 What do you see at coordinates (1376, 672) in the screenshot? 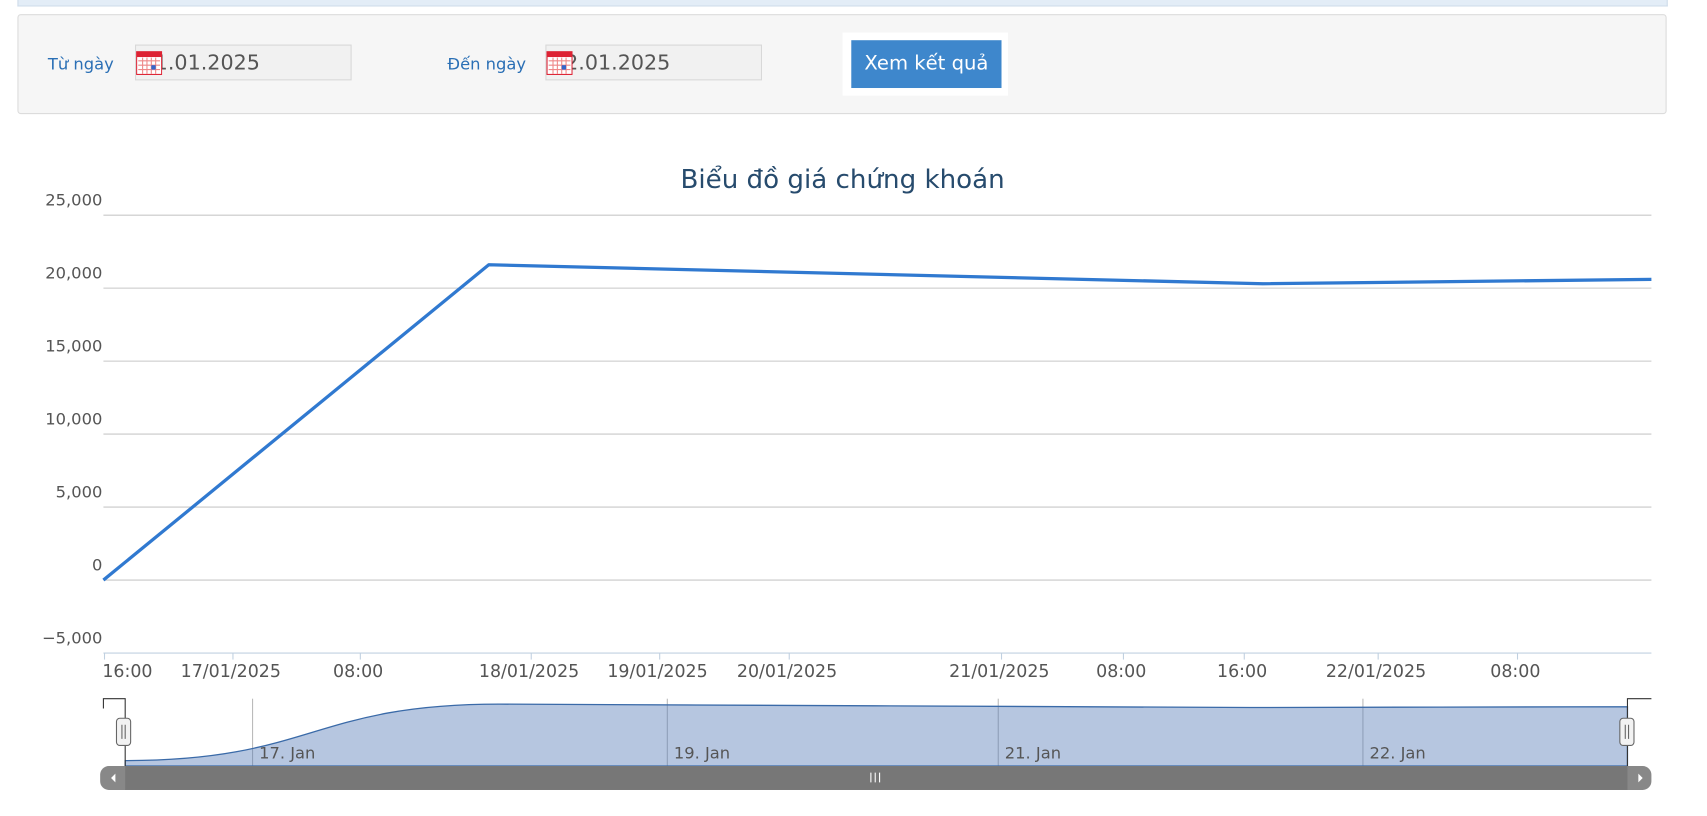
I see `x-tick-label: 22/01/2025` at bounding box center [1376, 672].